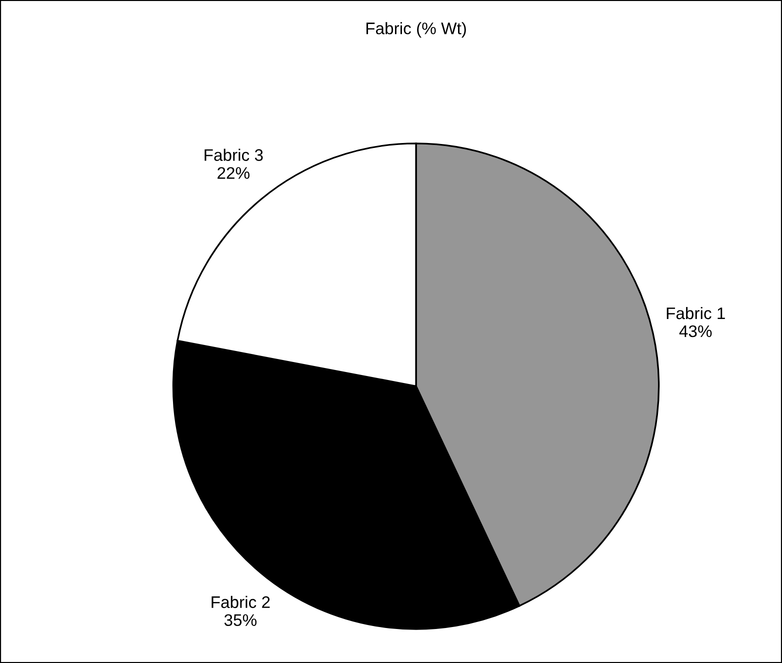 Image resolution: width=782 pixels, height=663 pixels. What do you see at coordinates (234, 173) in the screenshot?
I see `data-label: 22%` at bounding box center [234, 173].